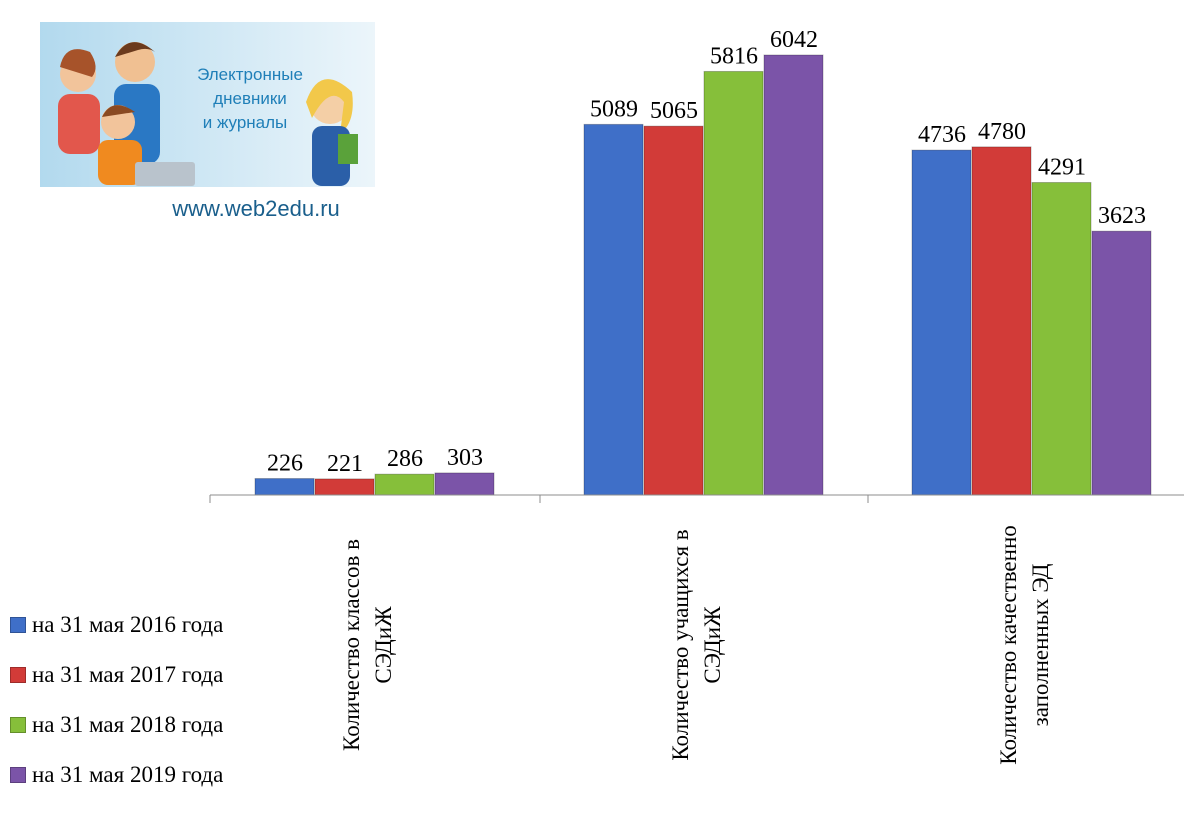  I want to click on legend-label-2017: на 31 мая 2017 года, so click(128, 674).